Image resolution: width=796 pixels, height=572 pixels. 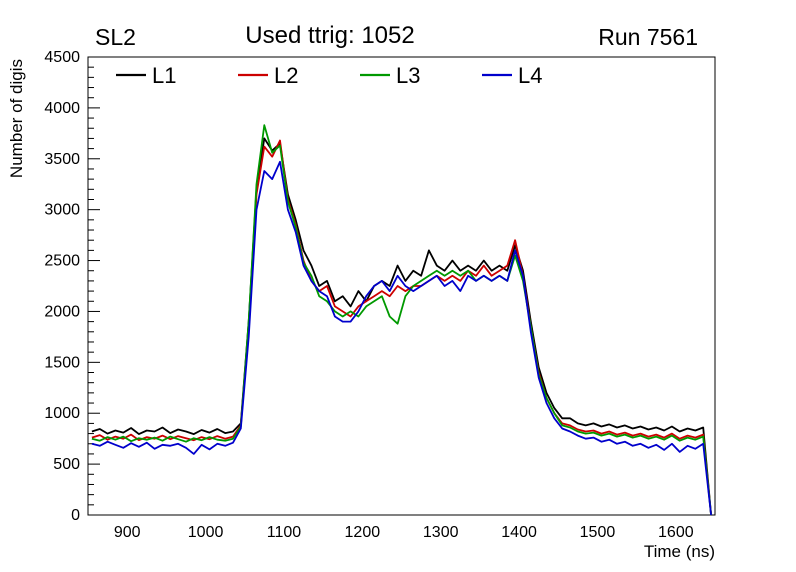 What do you see at coordinates (512, 75) in the screenshot?
I see `legend-entry-L4: L4` at bounding box center [512, 75].